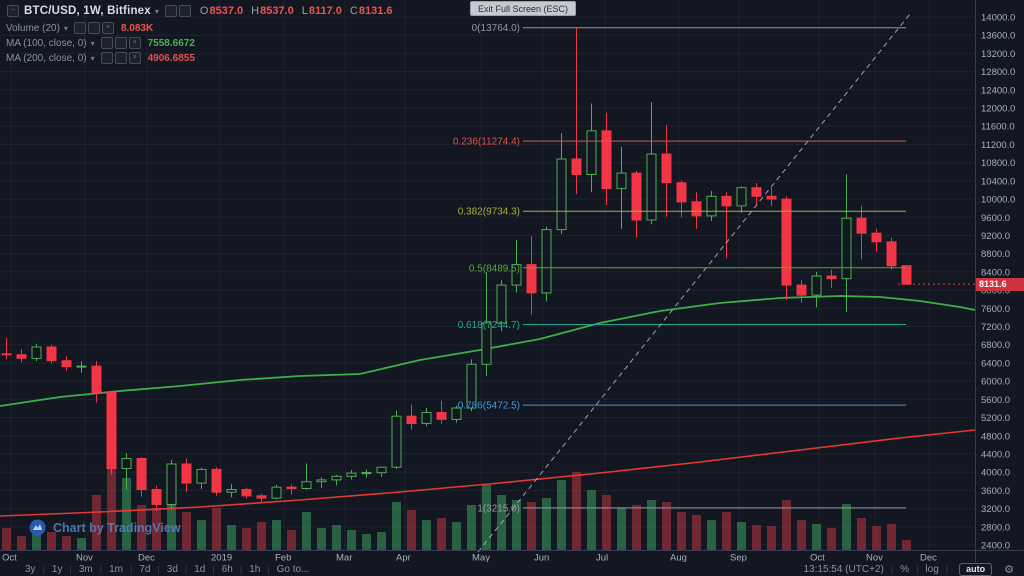 This screenshot has height=576, width=1024. Describe the element at coordinates (255, 569) in the screenshot. I see `range-1h: 1h` at that location.